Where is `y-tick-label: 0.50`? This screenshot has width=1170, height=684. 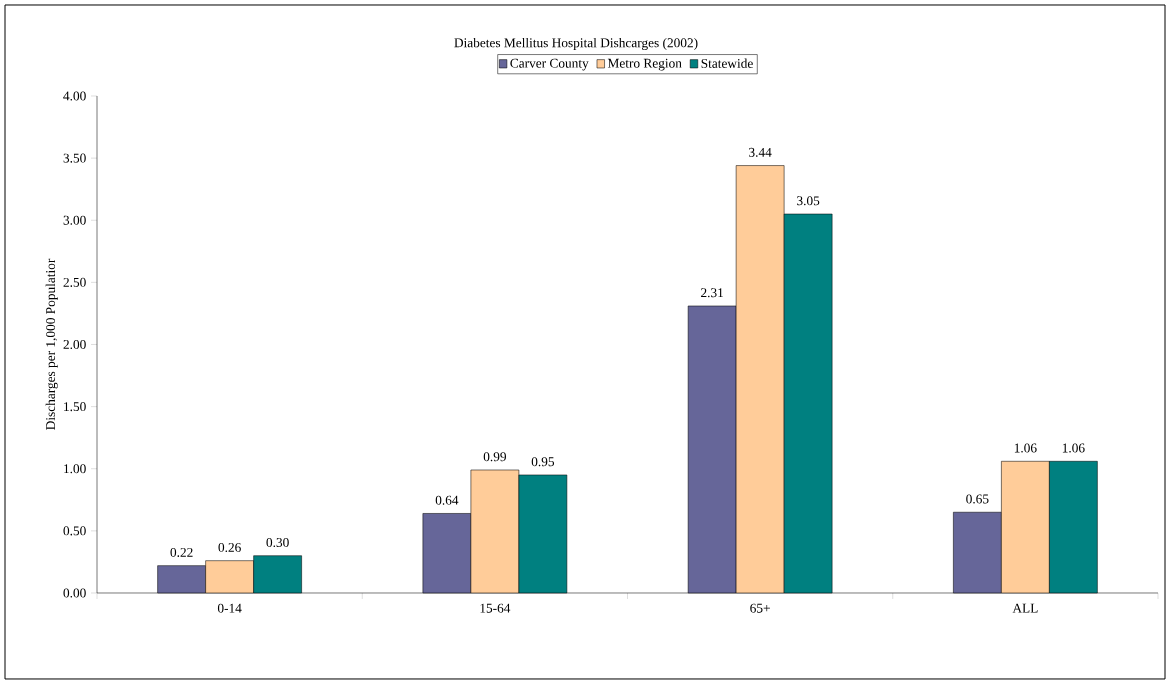 y-tick-label: 0.50 is located at coordinates (74, 531).